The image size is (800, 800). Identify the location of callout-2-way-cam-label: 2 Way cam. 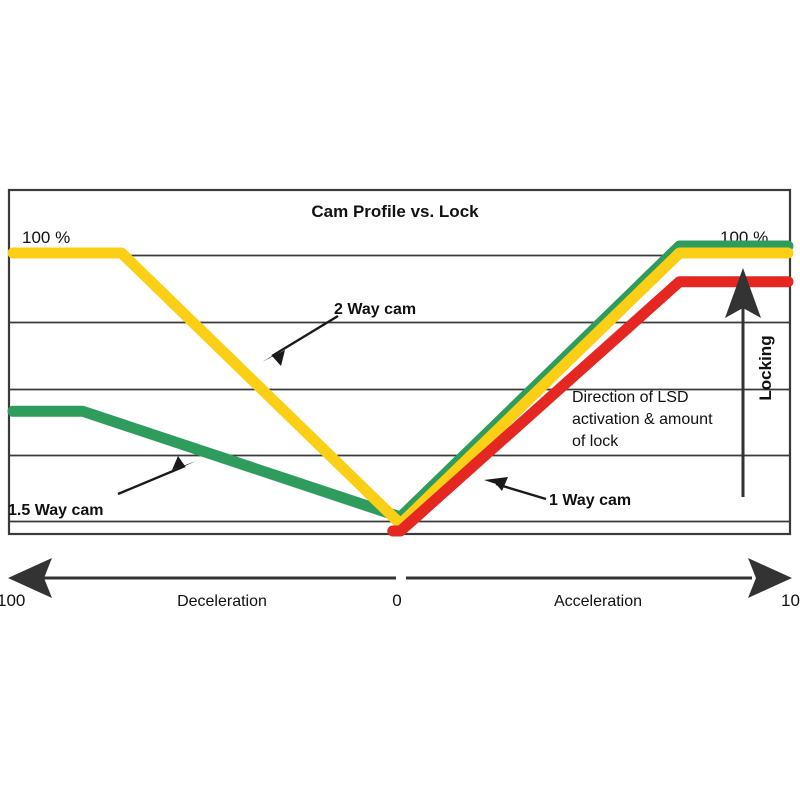
(375, 309).